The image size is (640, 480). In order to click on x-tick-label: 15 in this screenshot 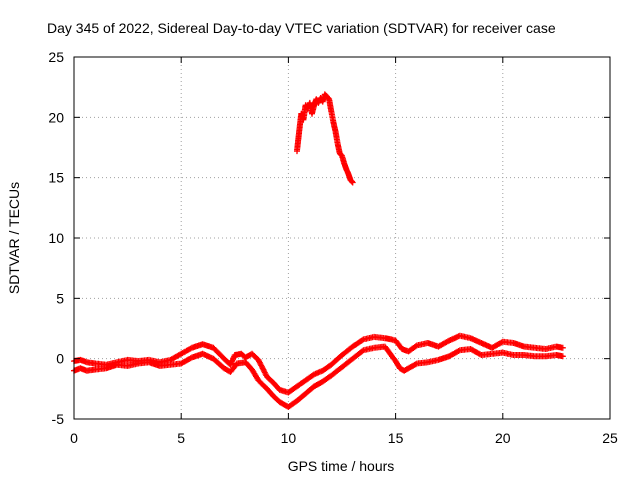, I will do `click(396, 438)`.